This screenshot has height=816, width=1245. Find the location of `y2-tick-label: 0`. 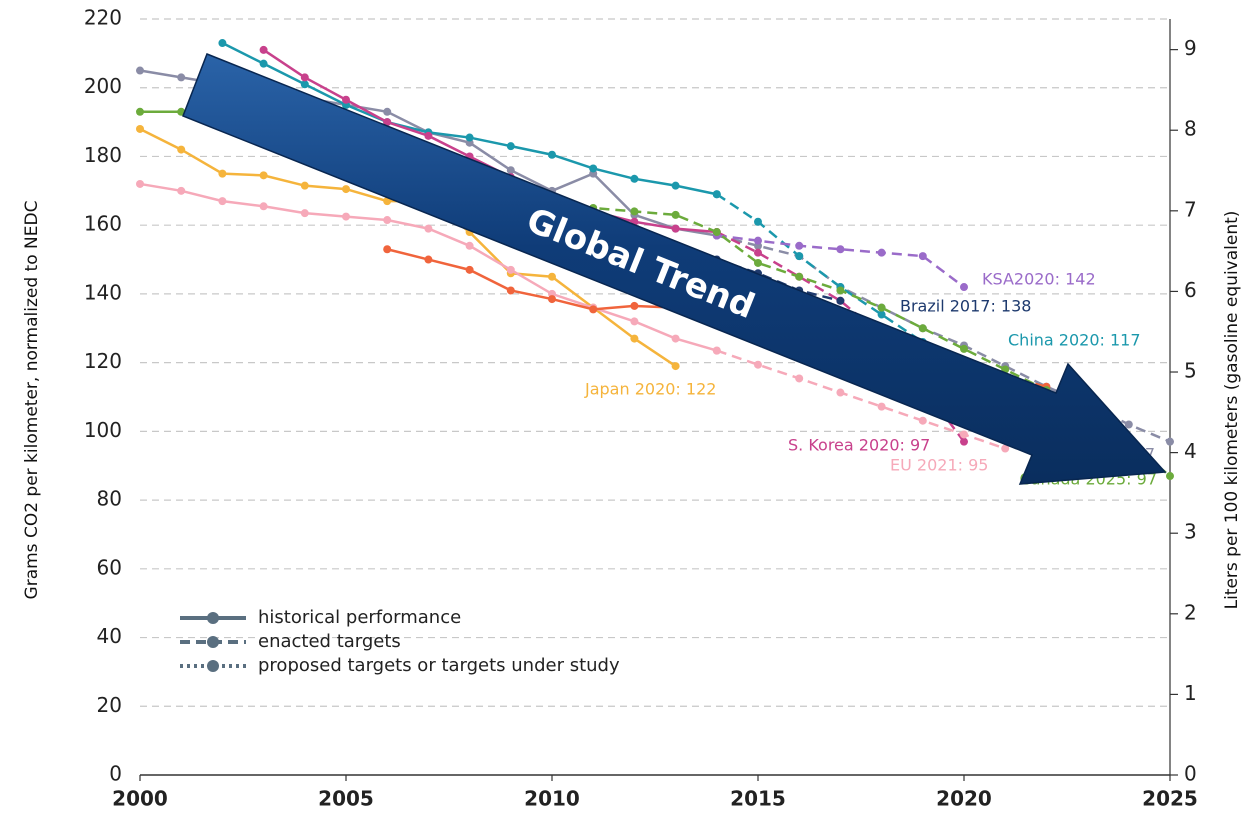

y2-tick-label: 0 is located at coordinates (1190, 774).